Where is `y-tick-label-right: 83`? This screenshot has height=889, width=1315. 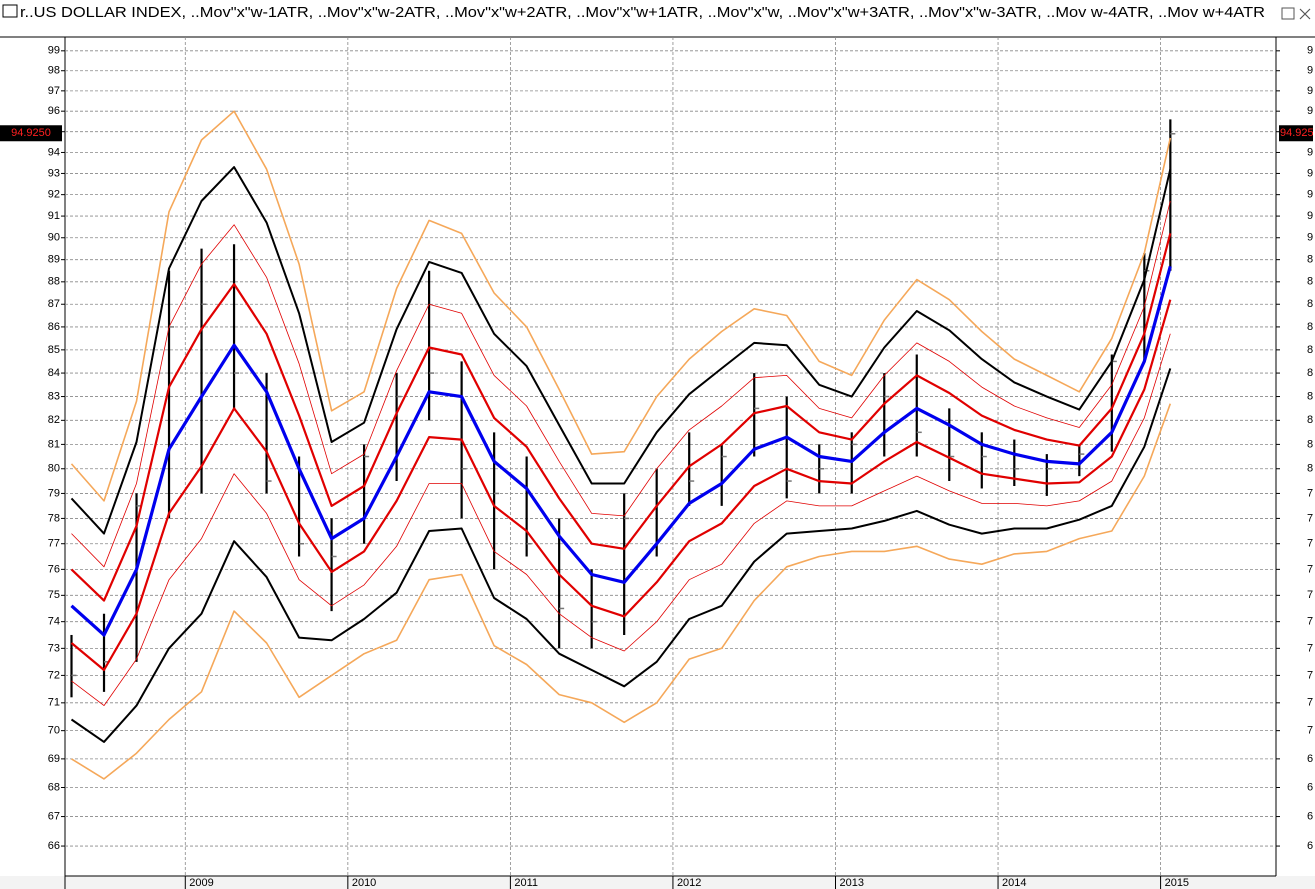
y-tick-label-right: 83 is located at coordinates (1311, 396).